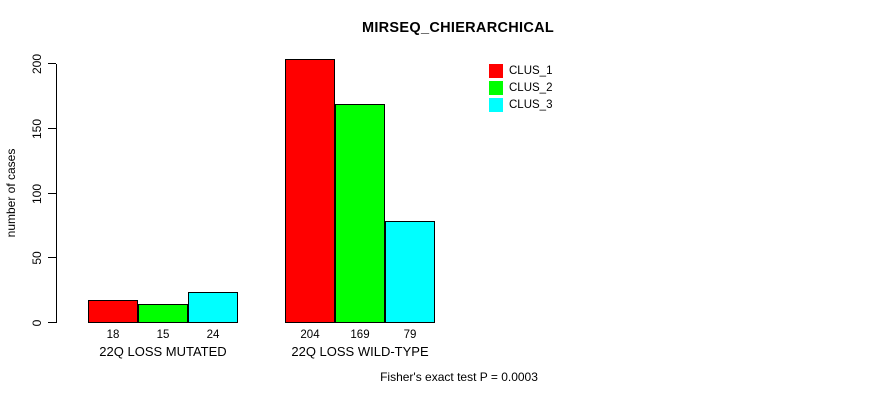  I want to click on legend: CLUS_1 CLUS_2 CLUS_3, so click(520, 87).